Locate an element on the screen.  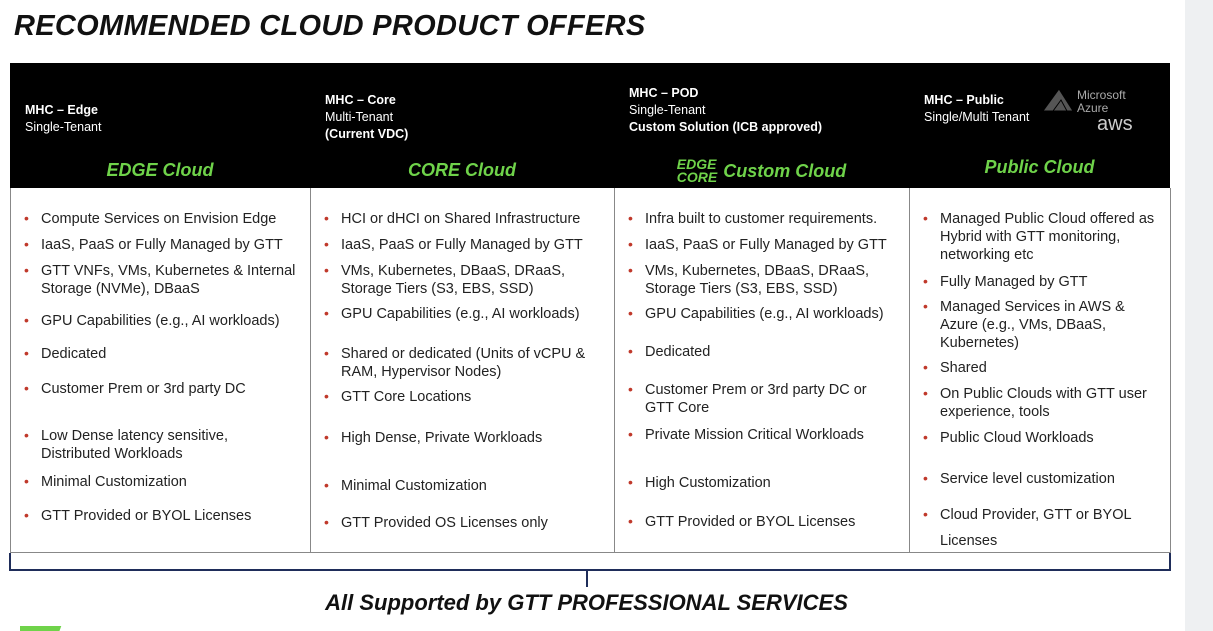
bullet-text: GTT Core Locations is located at coordinates (406, 397).